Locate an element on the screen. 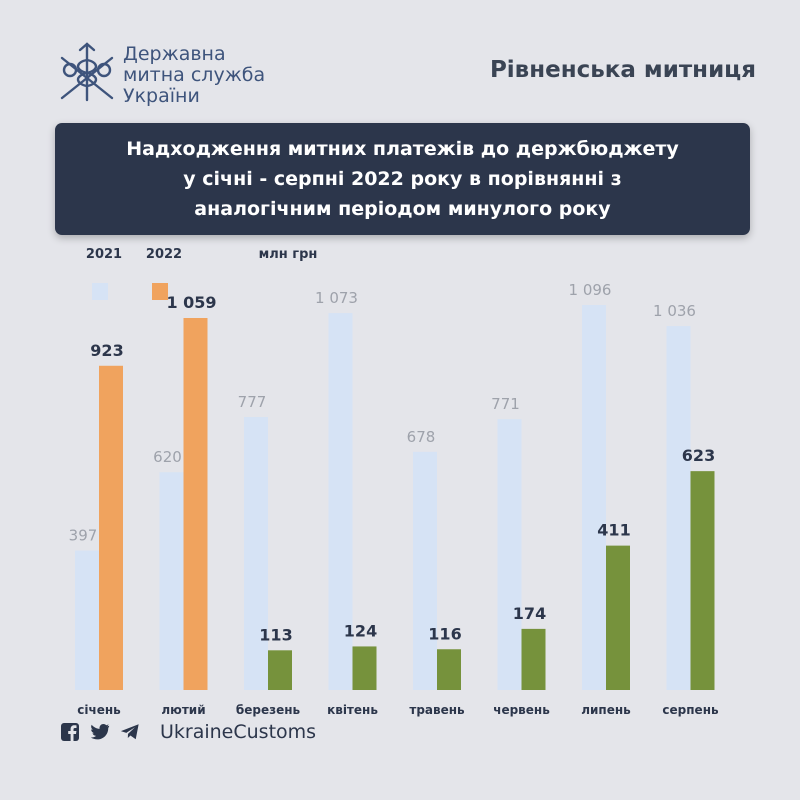  value-label-2022-травень: 116 is located at coordinates (444, 633).